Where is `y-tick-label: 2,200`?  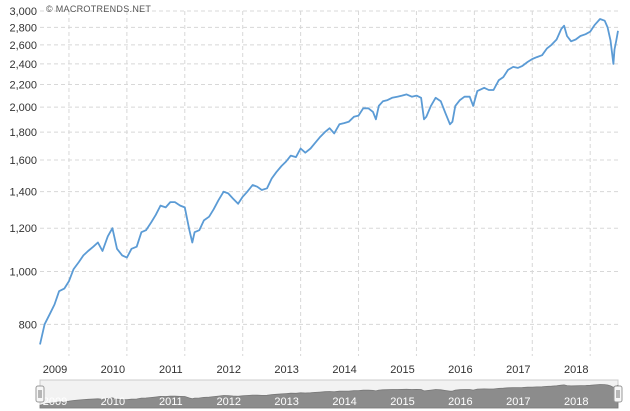
y-tick-label: 2,200 is located at coordinates (23, 86).